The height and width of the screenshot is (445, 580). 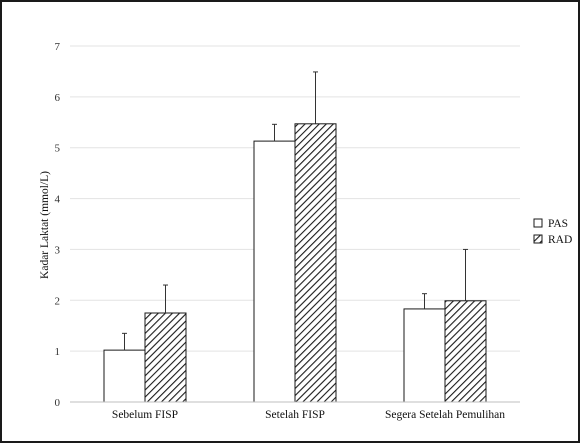 What do you see at coordinates (58, 225) in the screenshot?
I see `y-axis-ticks: 0 1 2 3 4 5 6 7` at bounding box center [58, 225].